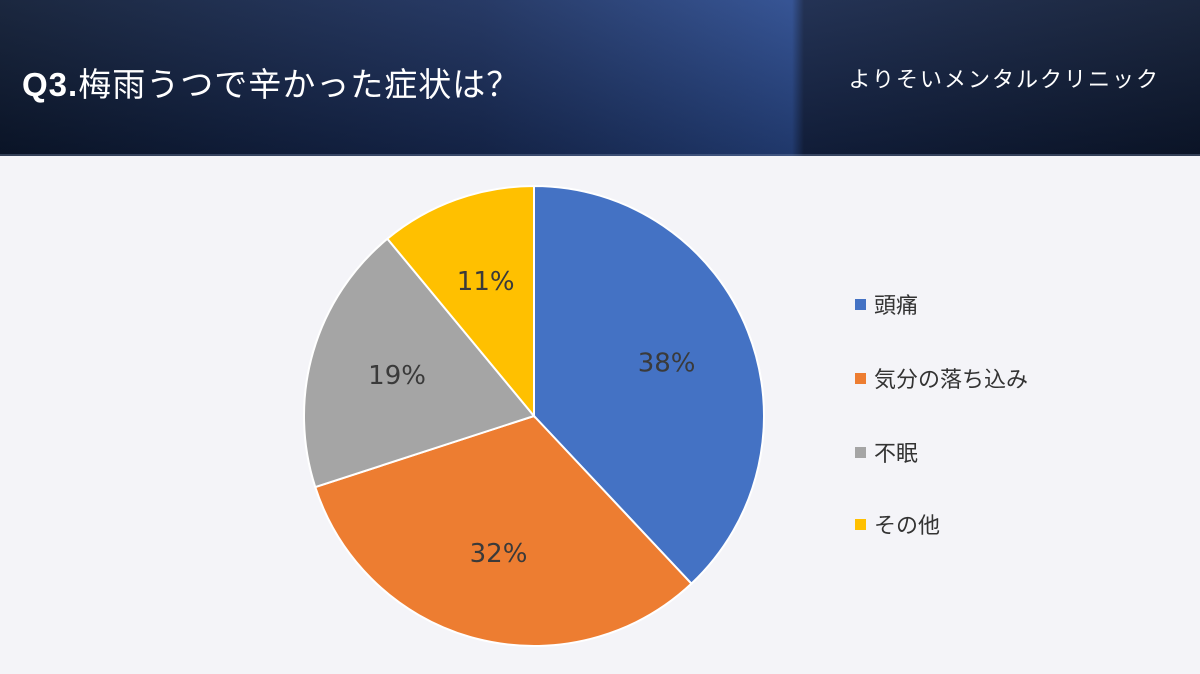 The width and height of the screenshot is (1200, 674). I want to click on page-title: Q3.梅雨うつで辛かった症状は？, so click(271, 82).